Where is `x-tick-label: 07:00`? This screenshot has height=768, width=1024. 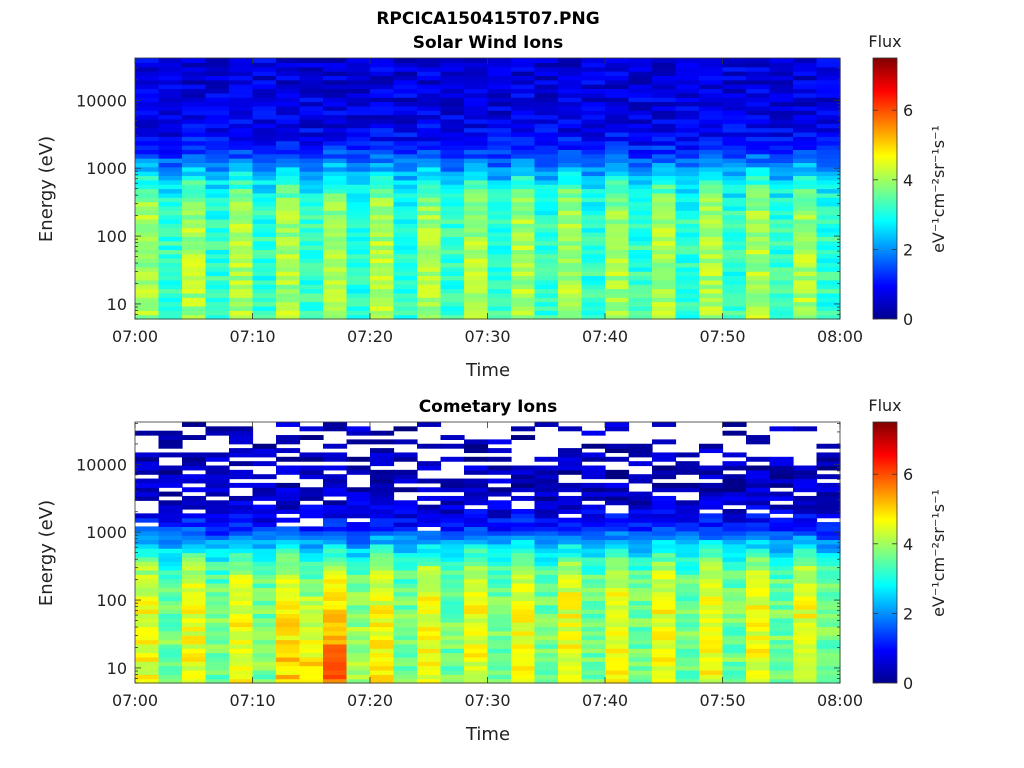
x-tick-label: 07:00 is located at coordinates (135, 336).